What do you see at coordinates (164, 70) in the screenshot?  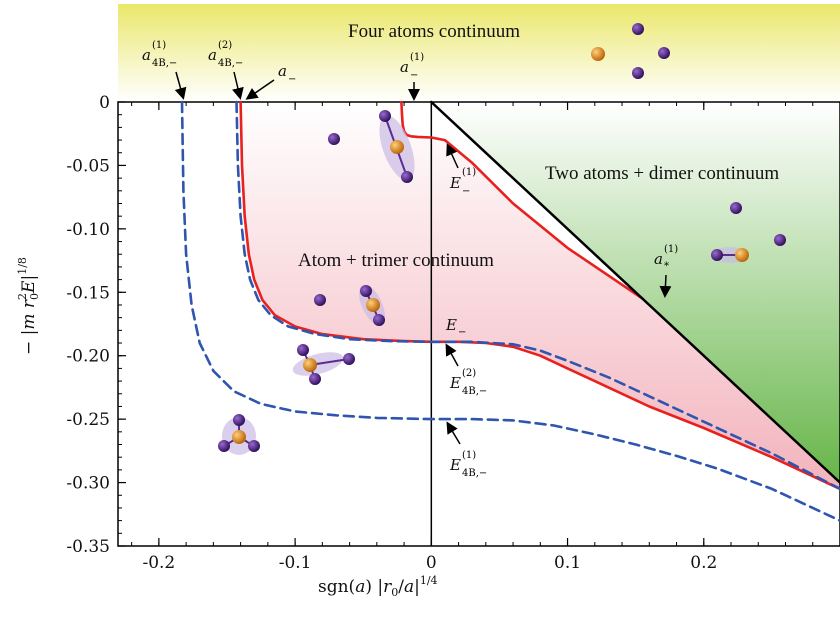 I see `annotation-a4b-1: a (1) 4B,−` at bounding box center [164, 70].